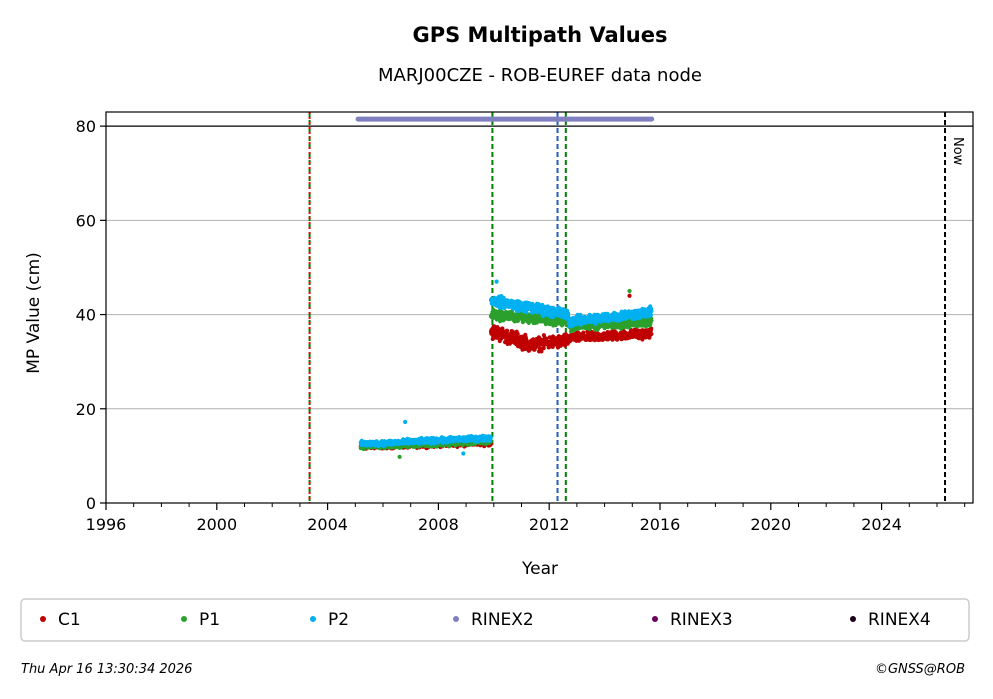 The width and height of the screenshot is (993, 699). Describe the element at coordinates (456, 619) in the screenshot. I see `legend-marker-rinex2` at that location.